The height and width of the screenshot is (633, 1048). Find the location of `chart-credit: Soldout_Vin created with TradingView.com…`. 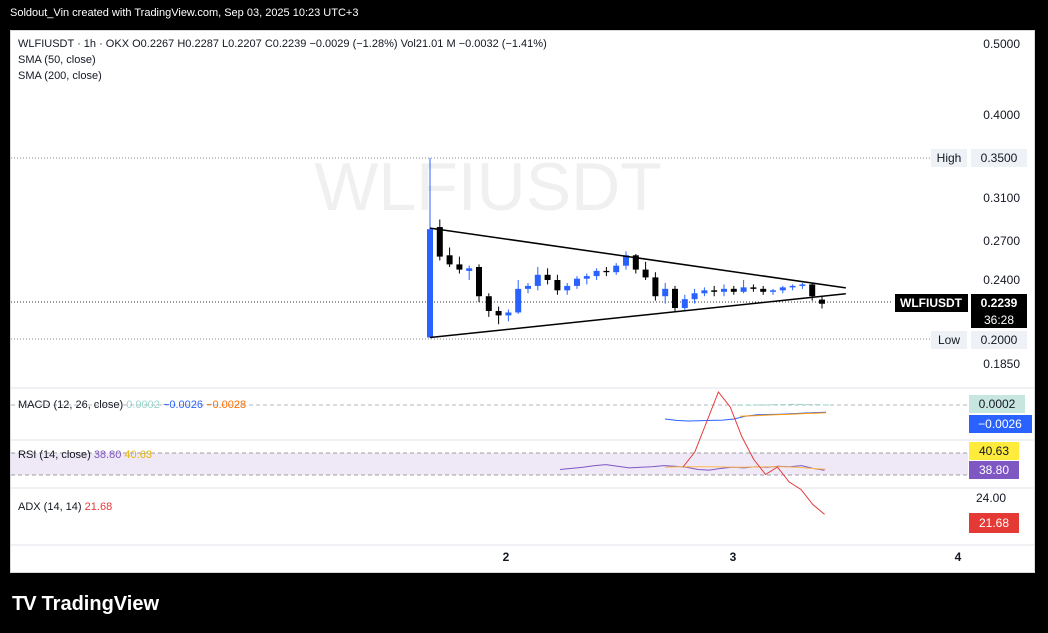

chart-credit: Soldout_Vin created with TradingView.com… is located at coordinates (184, 13).